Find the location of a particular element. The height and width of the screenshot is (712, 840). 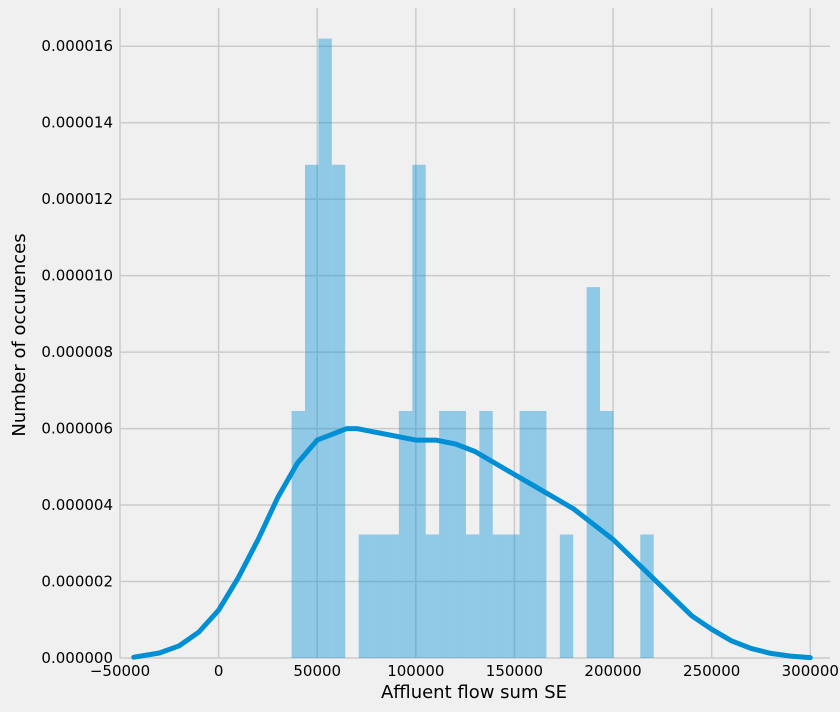

y-tick-label: 0.000004 is located at coordinates (77, 505).